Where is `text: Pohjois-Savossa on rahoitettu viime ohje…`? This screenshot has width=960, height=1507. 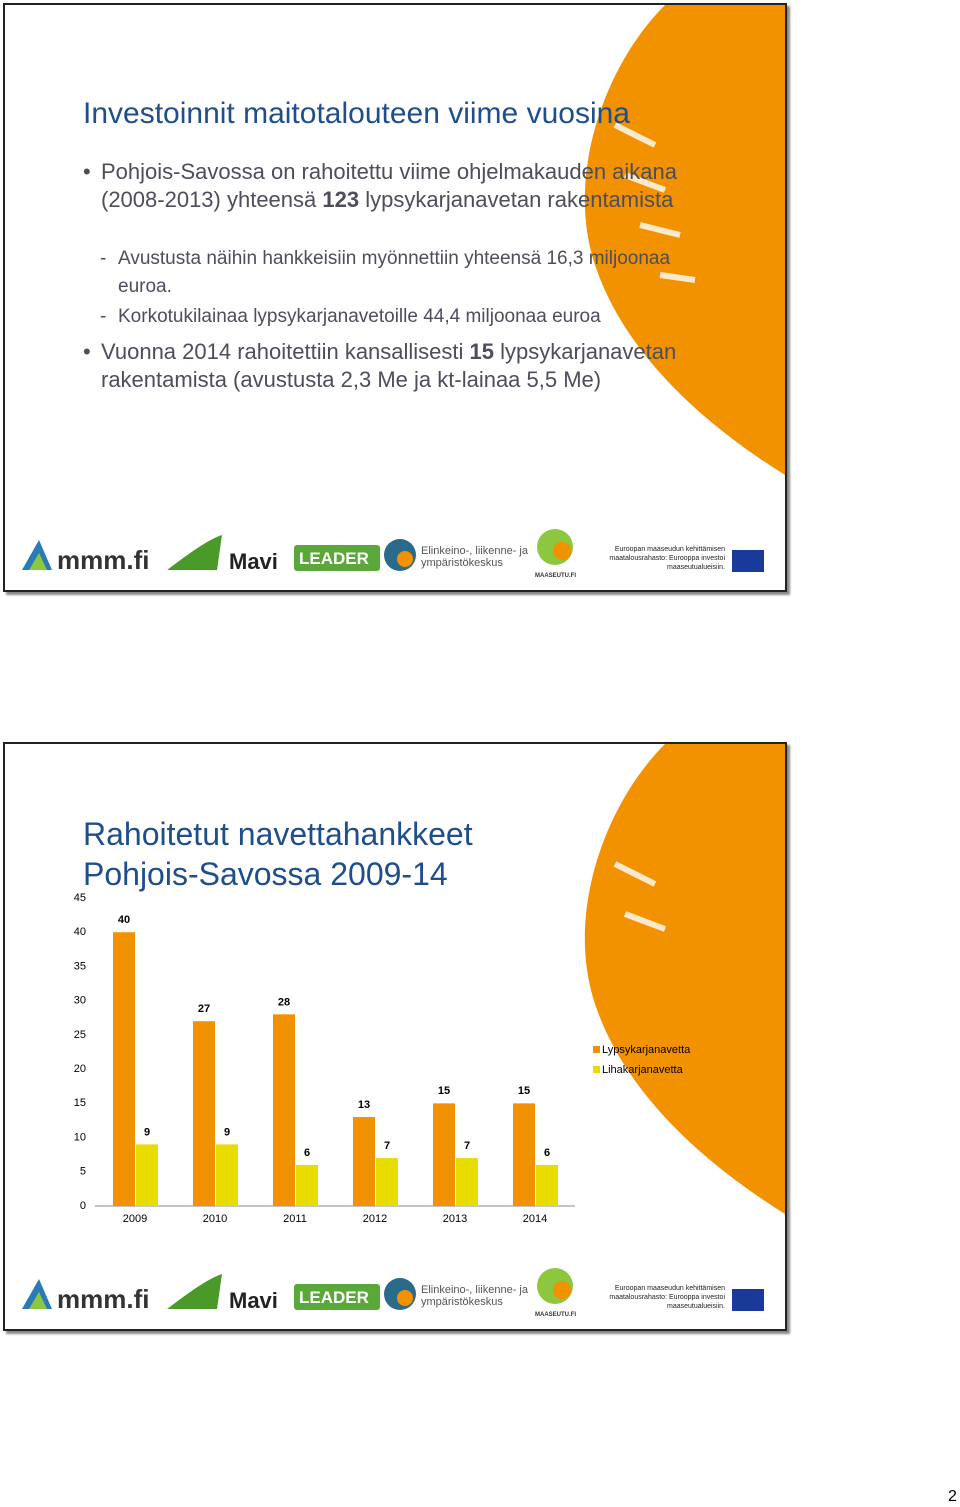
text: Pohjois-Savossa on rahoitettu viime ohje… is located at coordinates (389, 185).